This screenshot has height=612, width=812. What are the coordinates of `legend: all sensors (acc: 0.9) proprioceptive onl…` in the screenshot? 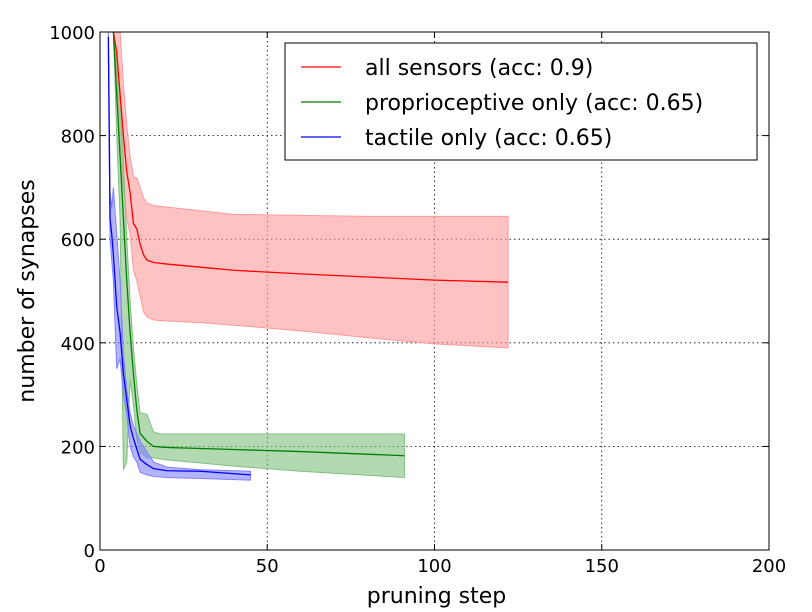 It's located at (521, 101).